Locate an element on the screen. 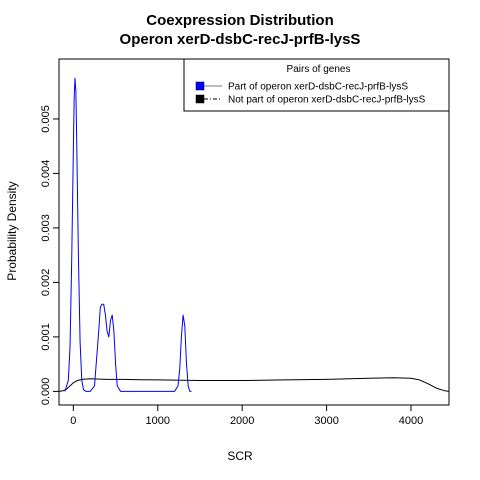 The image size is (480, 480). y-tick-label: 0.001 is located at coordinates (46, 337).